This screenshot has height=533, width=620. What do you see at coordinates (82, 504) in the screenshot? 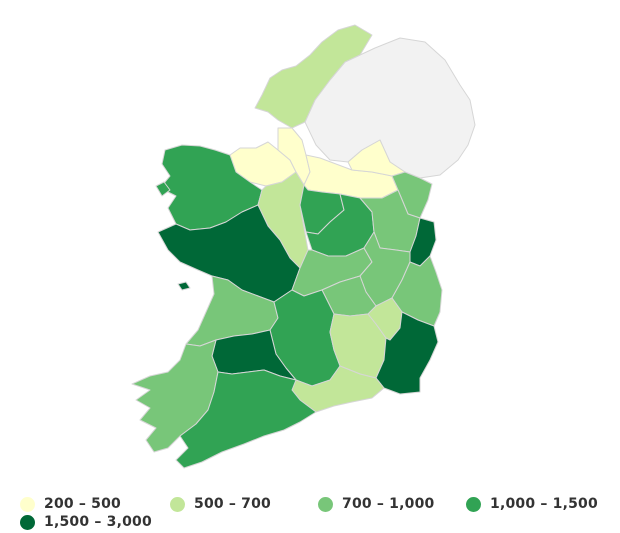
I see `legend-label-200-500: 200 – 500` at bounding box center [82, 504].